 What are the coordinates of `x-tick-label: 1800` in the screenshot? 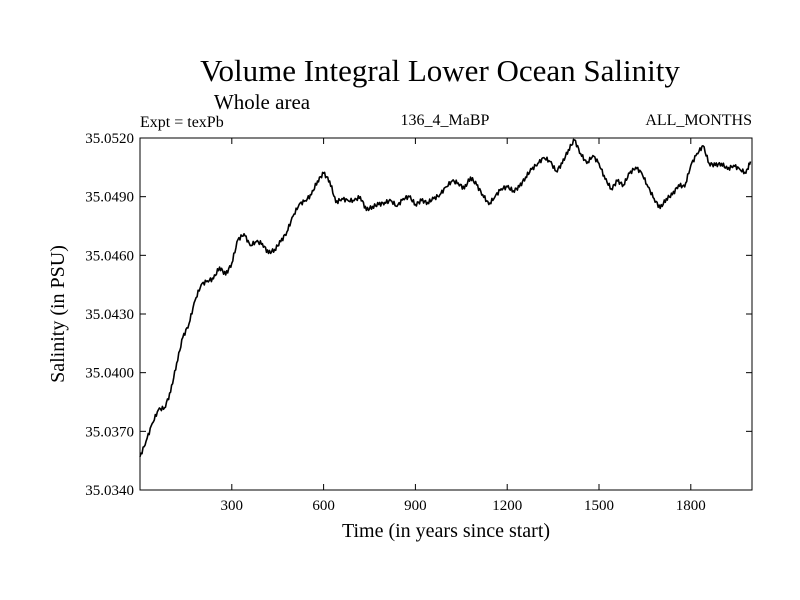 It's located at (691, 506).